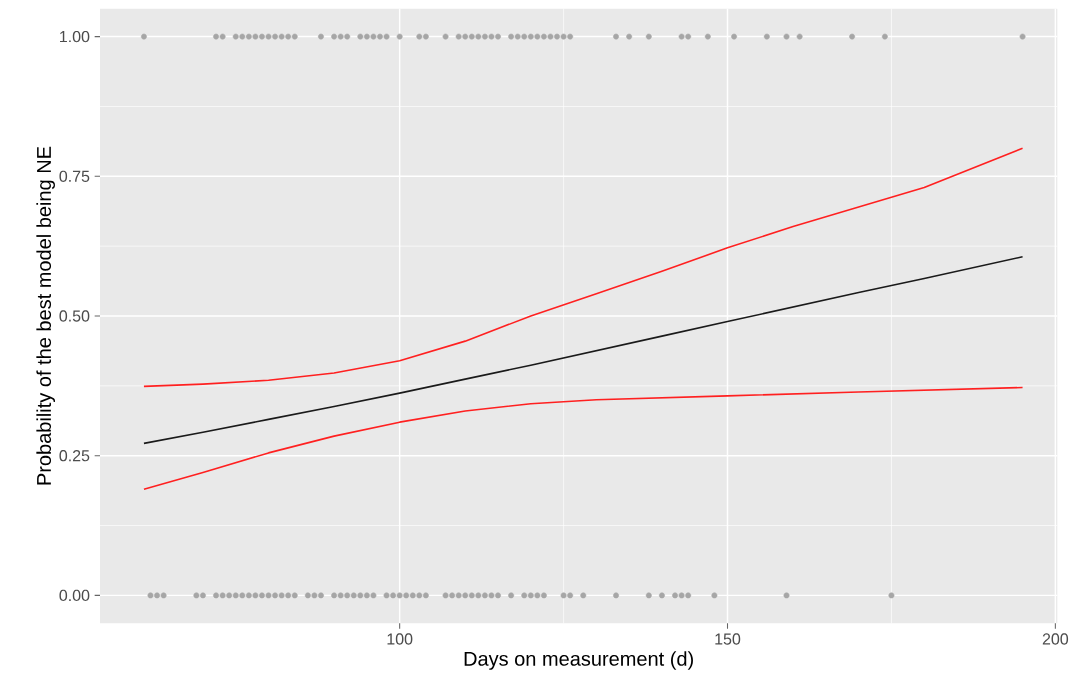  I want to click on x-tick-label: 150, so click(728, 639).